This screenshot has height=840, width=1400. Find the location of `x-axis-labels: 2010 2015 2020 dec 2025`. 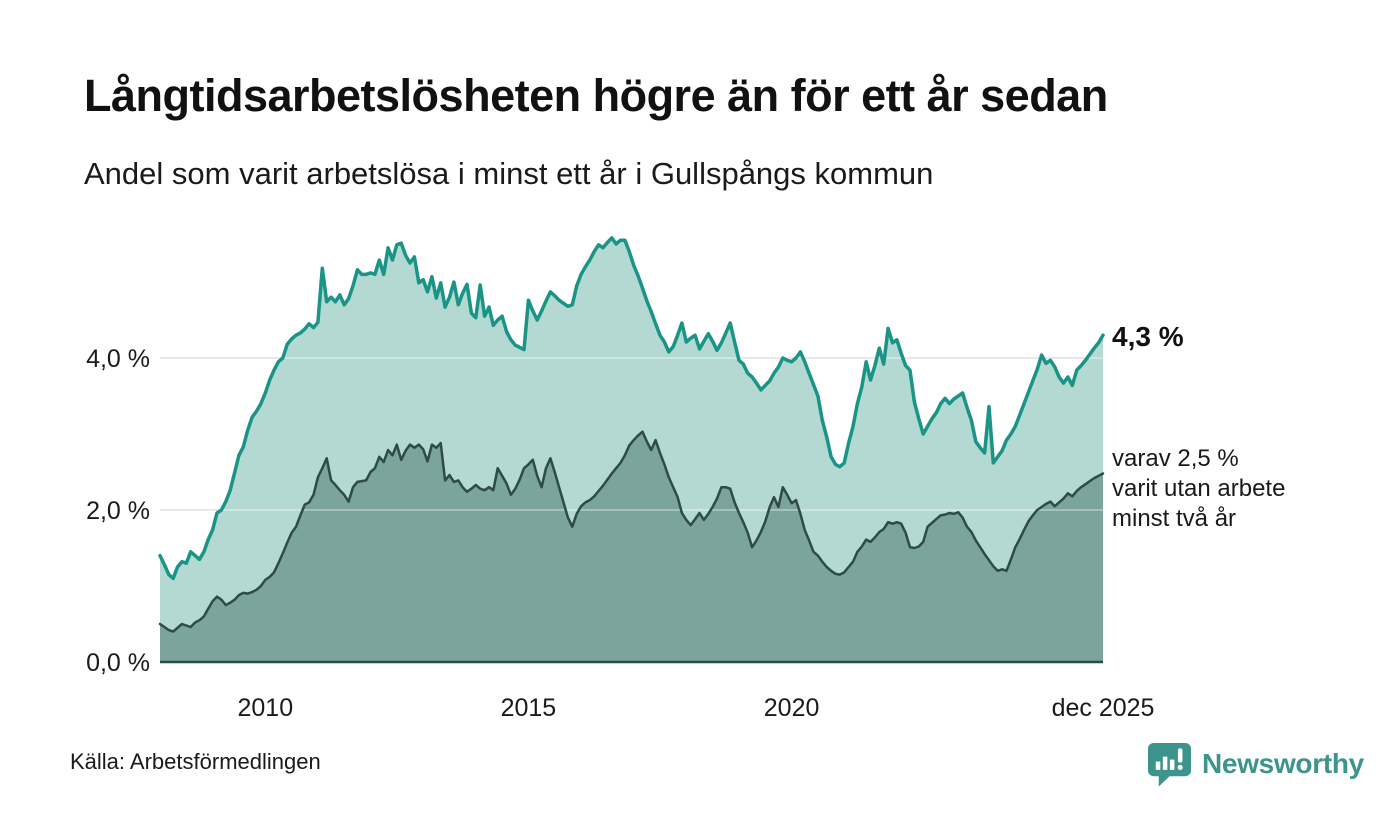

x-axis-labels: 2010 2015 2020 dec 2025 is located at coordinates (695, 708).